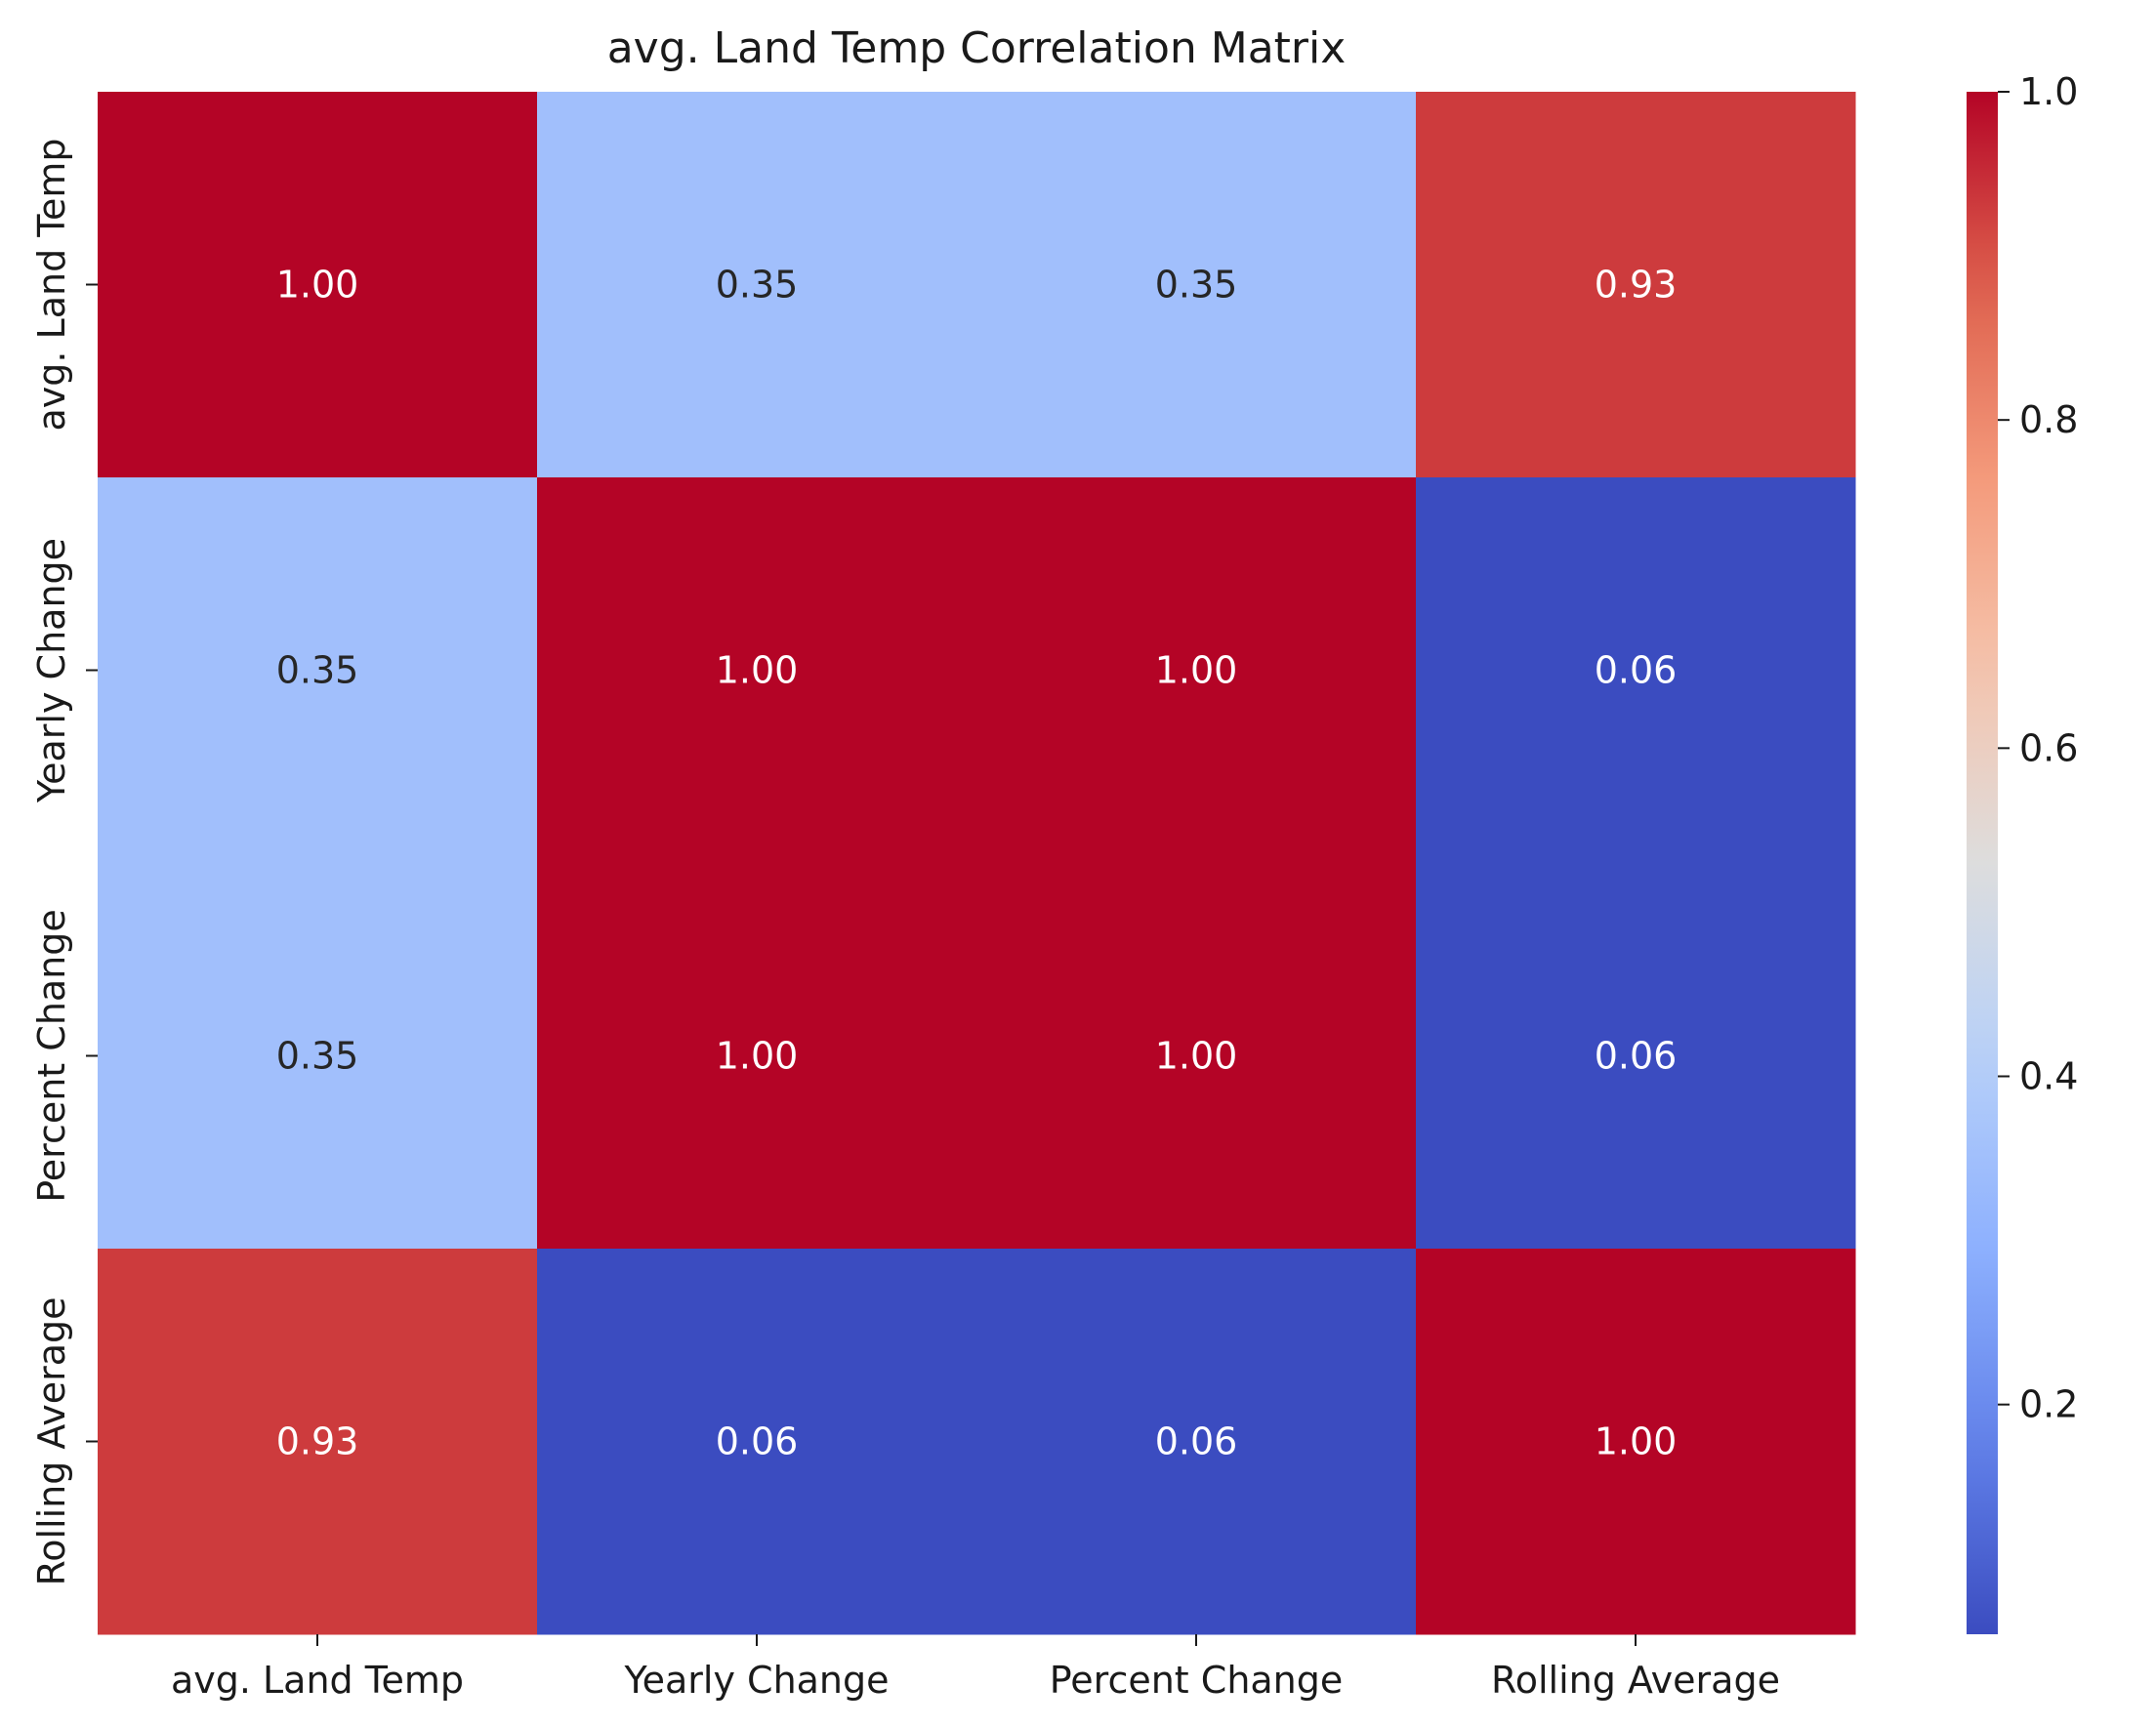 This screenshot has height=1727, width=2156. What do you see at coordinates (2048, 1077) in the screenshot?
I see `colorbar-tick-label: 0.4` at bounding box center [2048, 1077].